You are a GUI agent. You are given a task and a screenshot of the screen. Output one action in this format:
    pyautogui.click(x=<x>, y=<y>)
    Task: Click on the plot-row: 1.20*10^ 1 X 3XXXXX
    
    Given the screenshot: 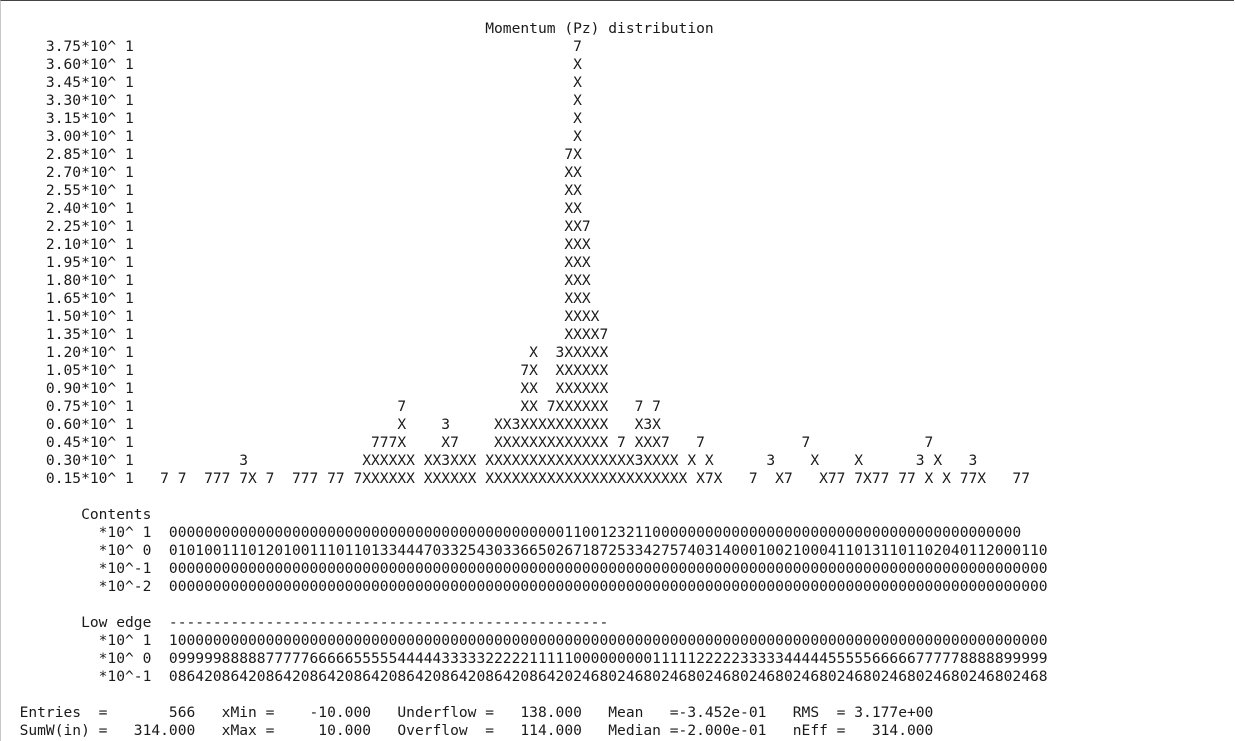 What is the action you would take?
    pyautogui.click(x=305, y=352)
    